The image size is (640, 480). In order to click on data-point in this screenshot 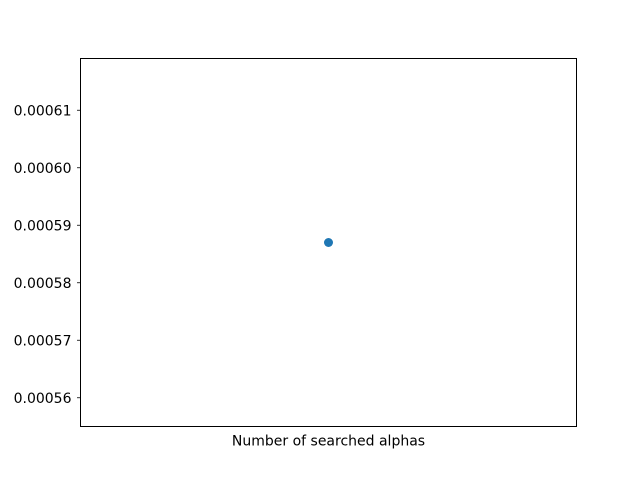, I will do `click(328, 242)`.